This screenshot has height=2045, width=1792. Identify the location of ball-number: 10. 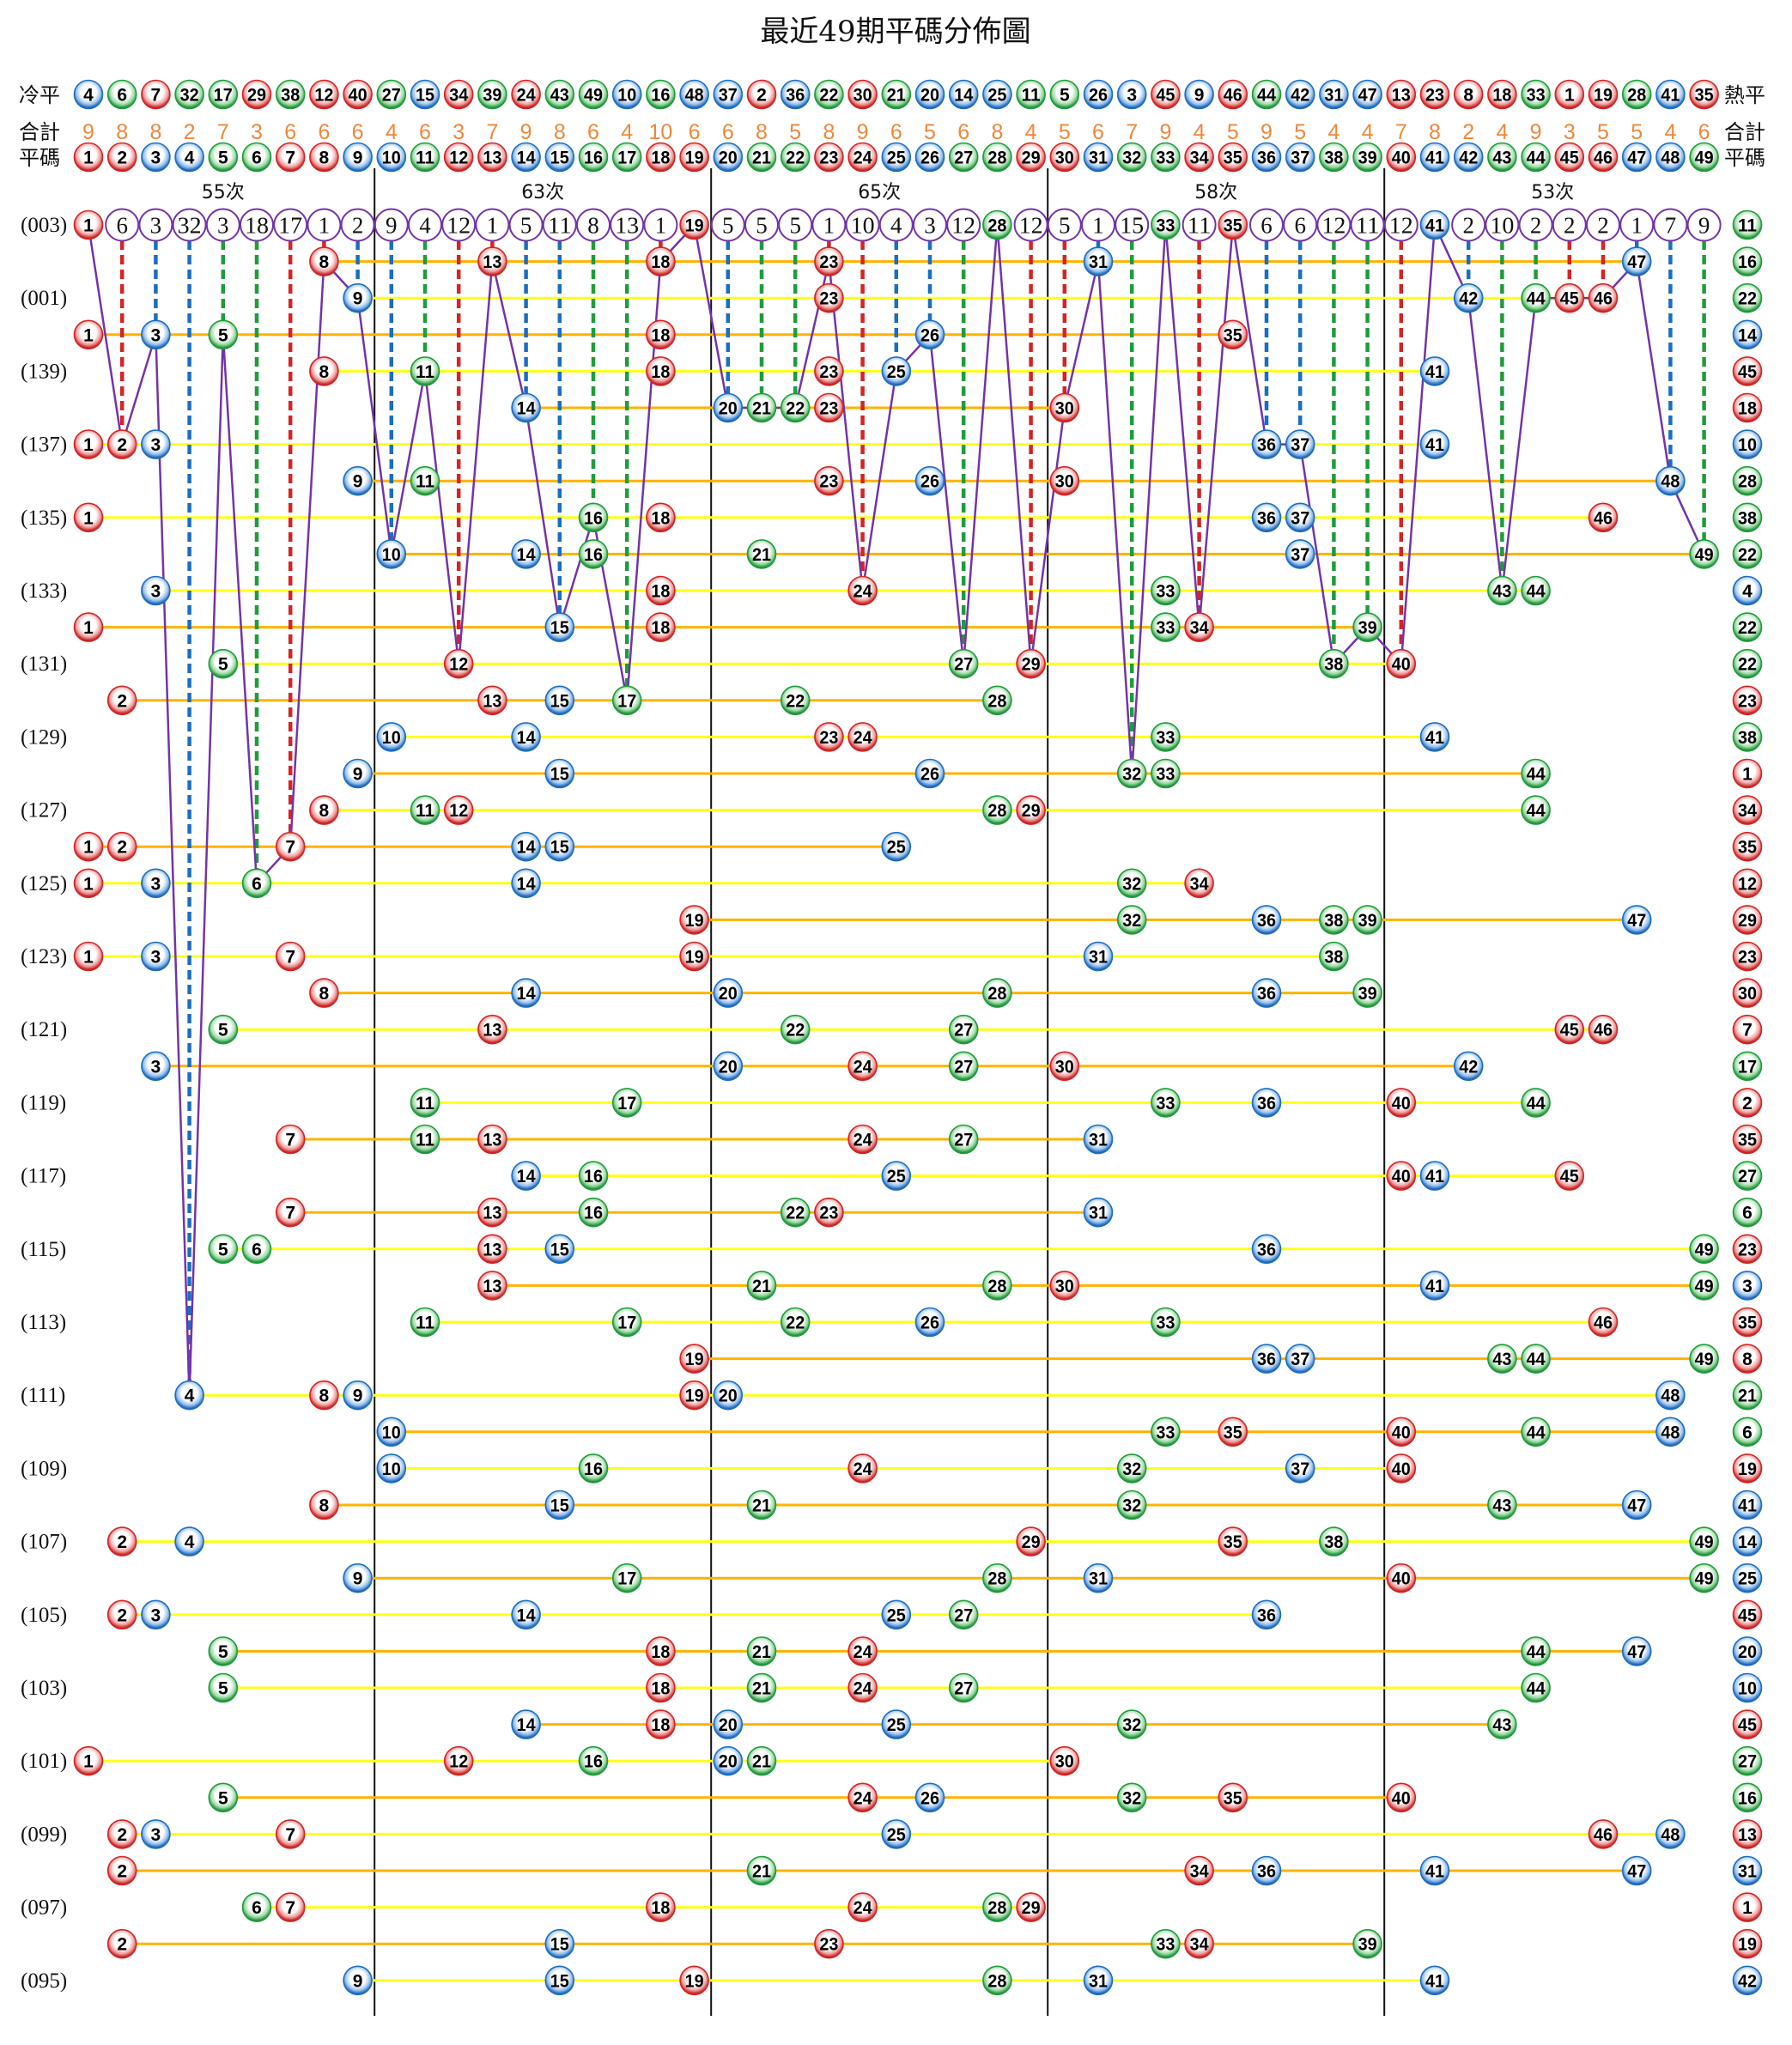
(391, 738).